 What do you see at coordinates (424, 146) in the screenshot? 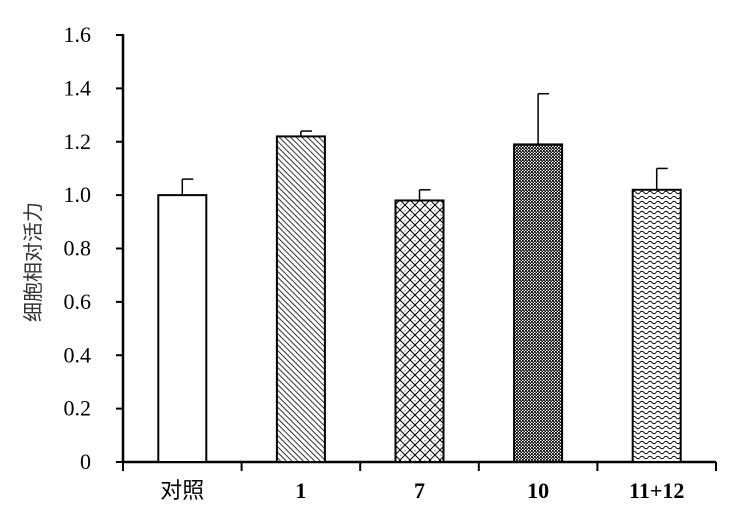
I see `error-bars` at bounding box center [424, 146].